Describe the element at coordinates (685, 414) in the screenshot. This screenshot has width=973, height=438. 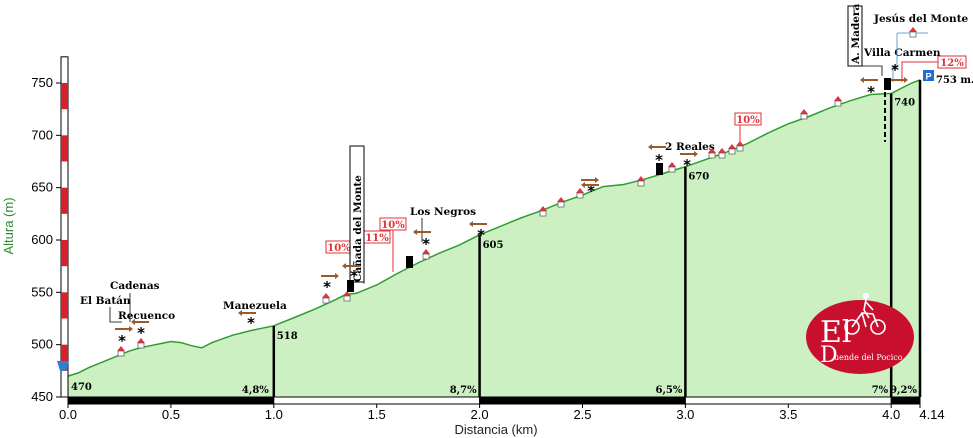
I see `x-tick-label: 3.0` at that location.